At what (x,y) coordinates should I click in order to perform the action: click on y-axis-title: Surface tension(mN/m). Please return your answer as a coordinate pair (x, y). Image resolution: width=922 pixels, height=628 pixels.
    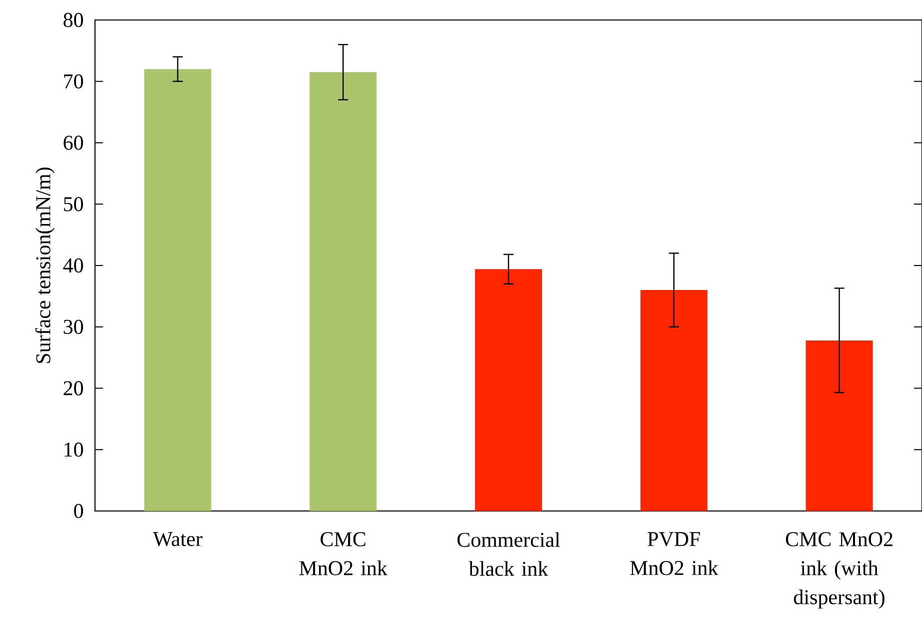
    Looking at the image, I should click on (45, 265).